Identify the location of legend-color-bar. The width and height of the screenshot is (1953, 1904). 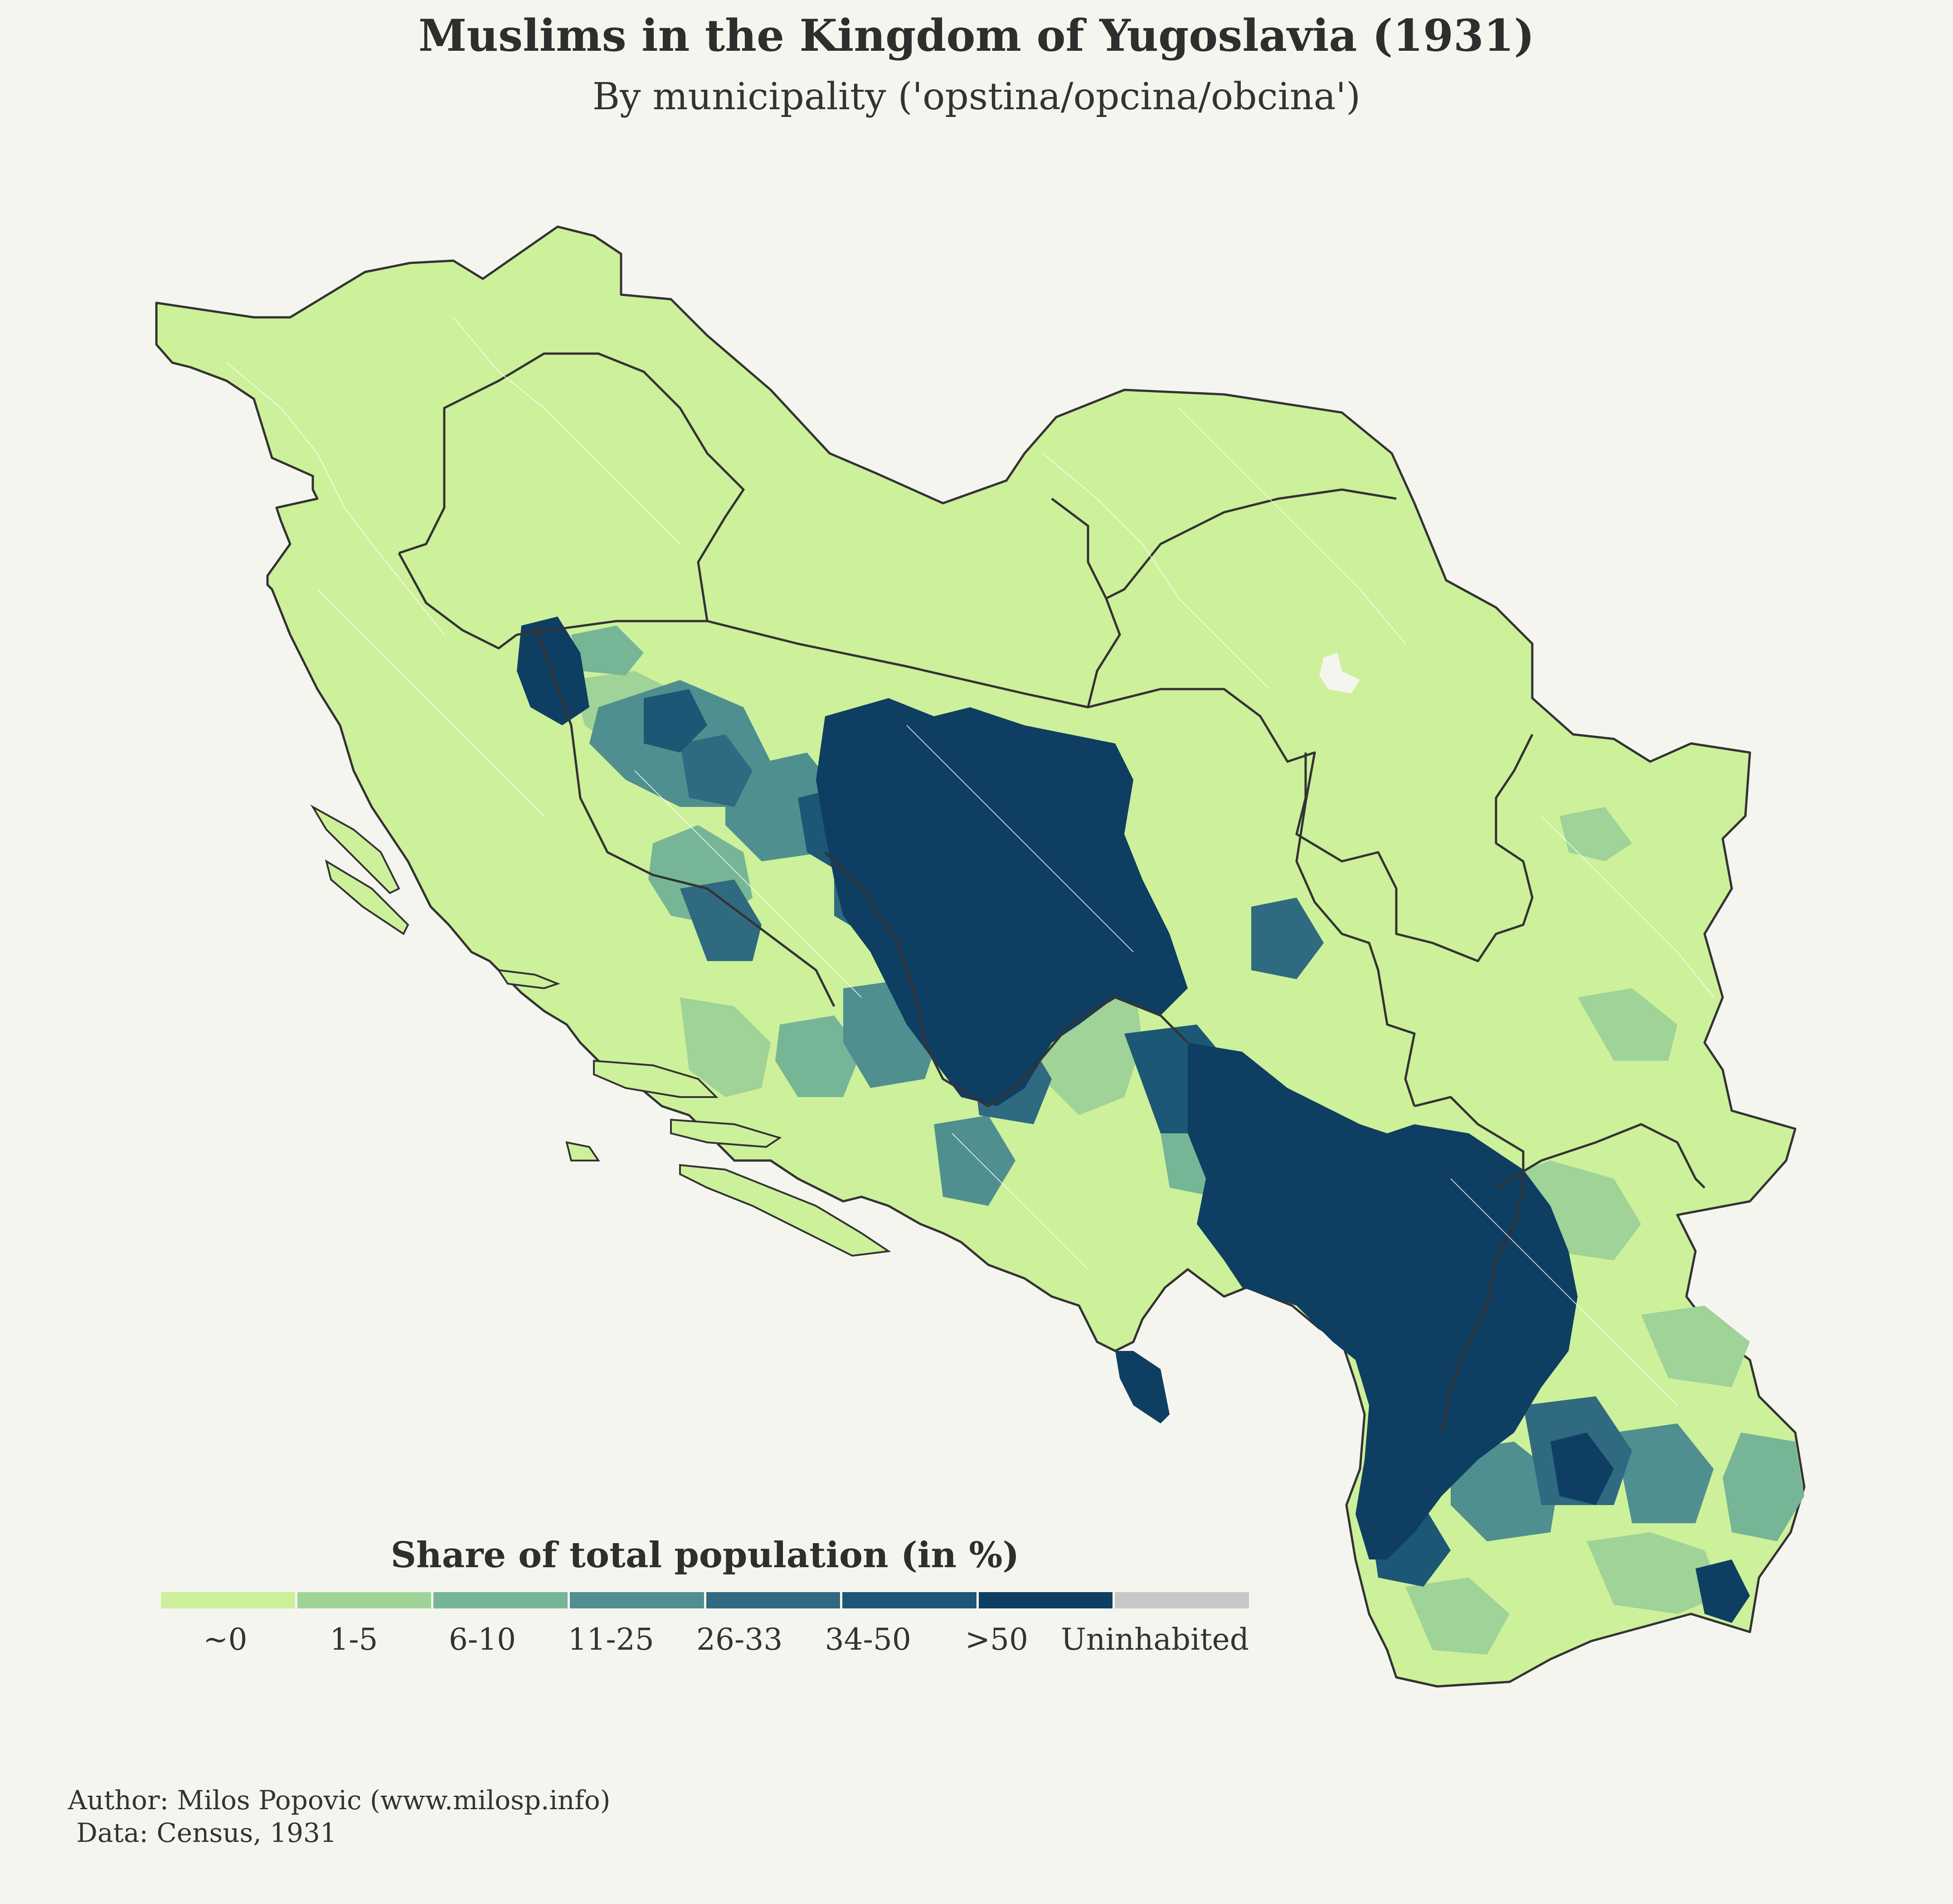
(705, 1600).